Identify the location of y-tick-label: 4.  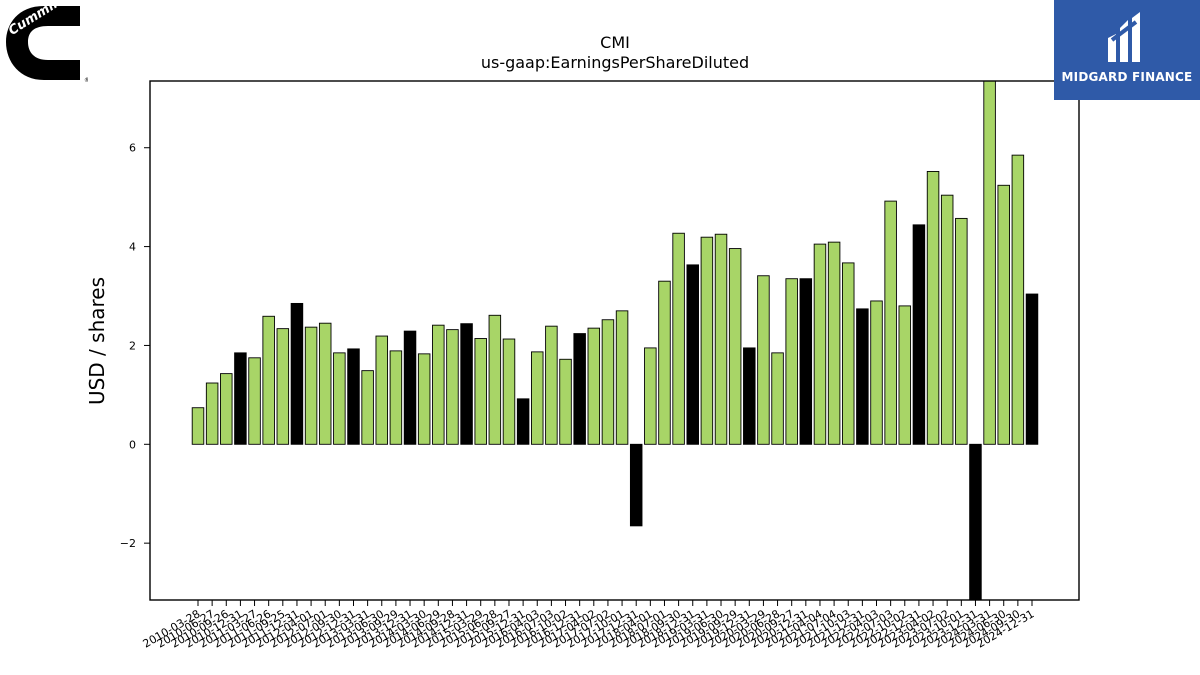
(132, 247).